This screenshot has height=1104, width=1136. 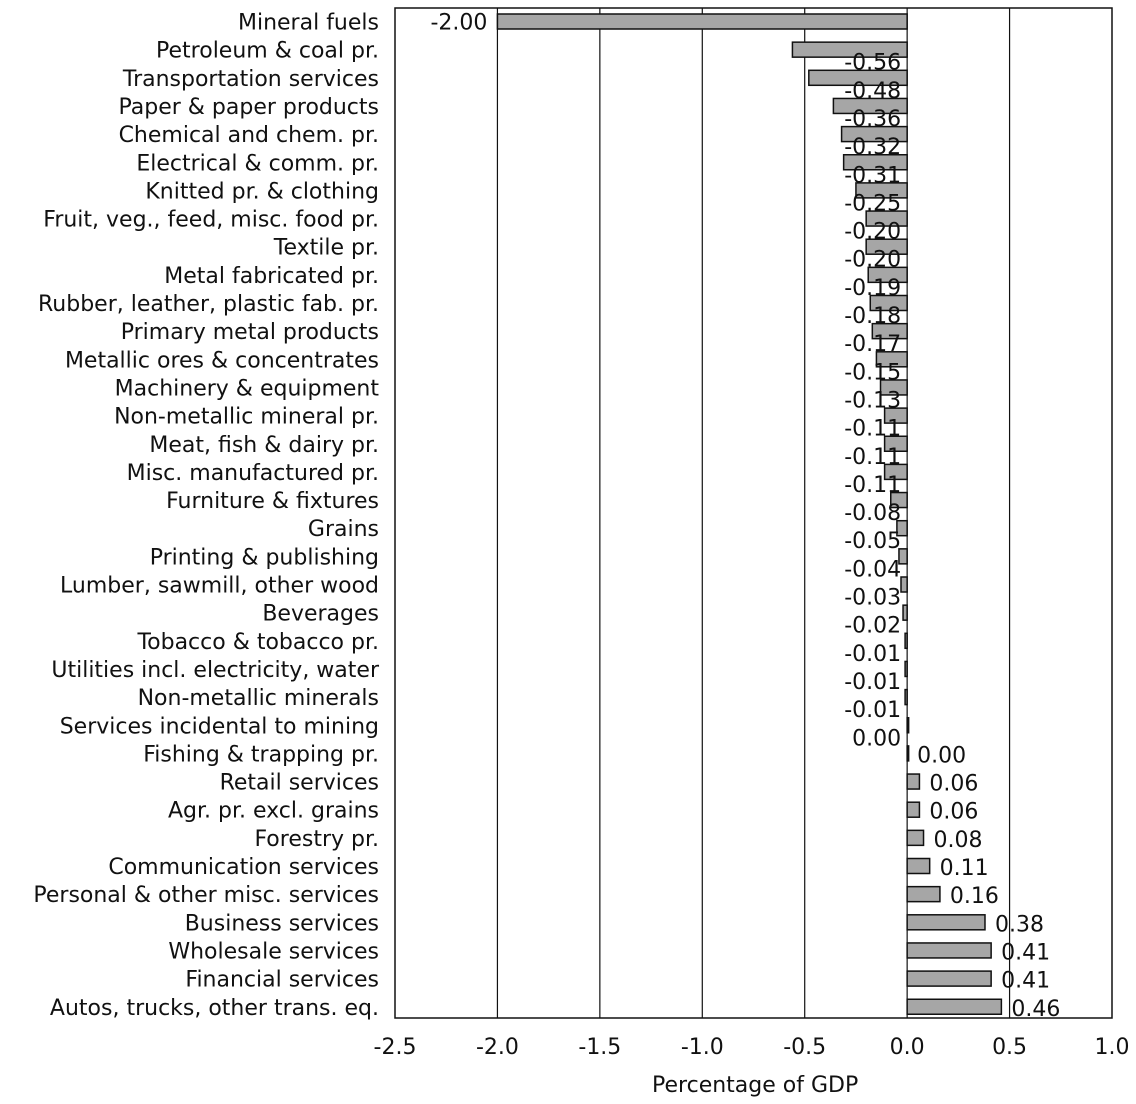 I want to click on data-label: -0.13, so click(x=872, y=400).